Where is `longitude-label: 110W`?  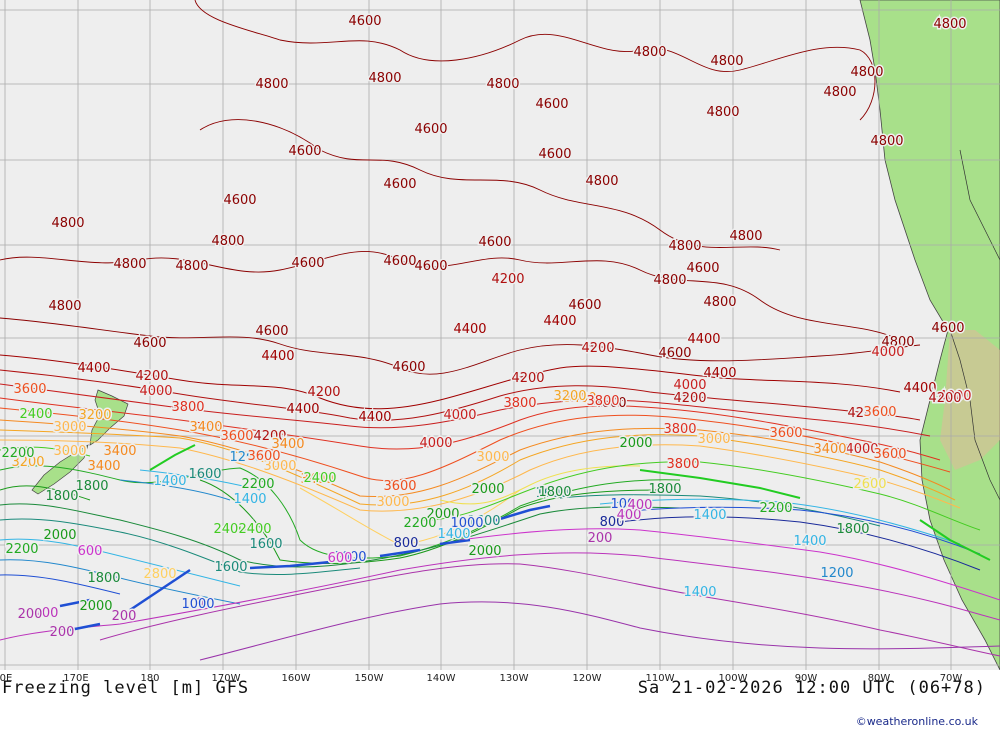 longitude-label: 110W is located at coordinates (660, 678).